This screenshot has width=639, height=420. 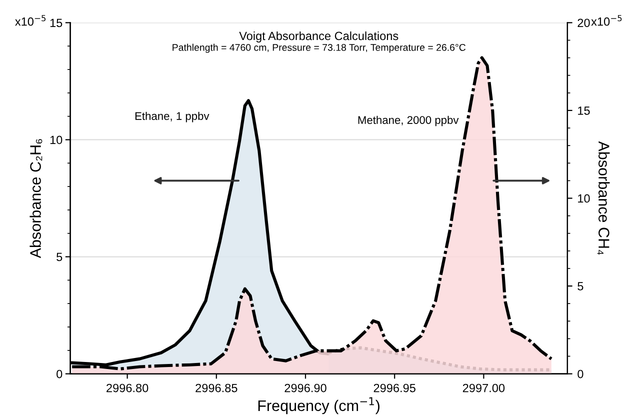 I want to click on text: Voigt Absorbance Calculations, so click(x=318, y=36).